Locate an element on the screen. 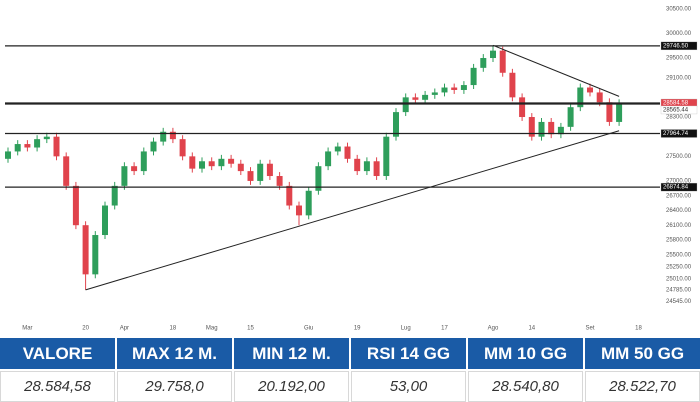 This screenshot has height=402, width=700. value-cell: 29.758,0 is located at coordinates (174, 386).